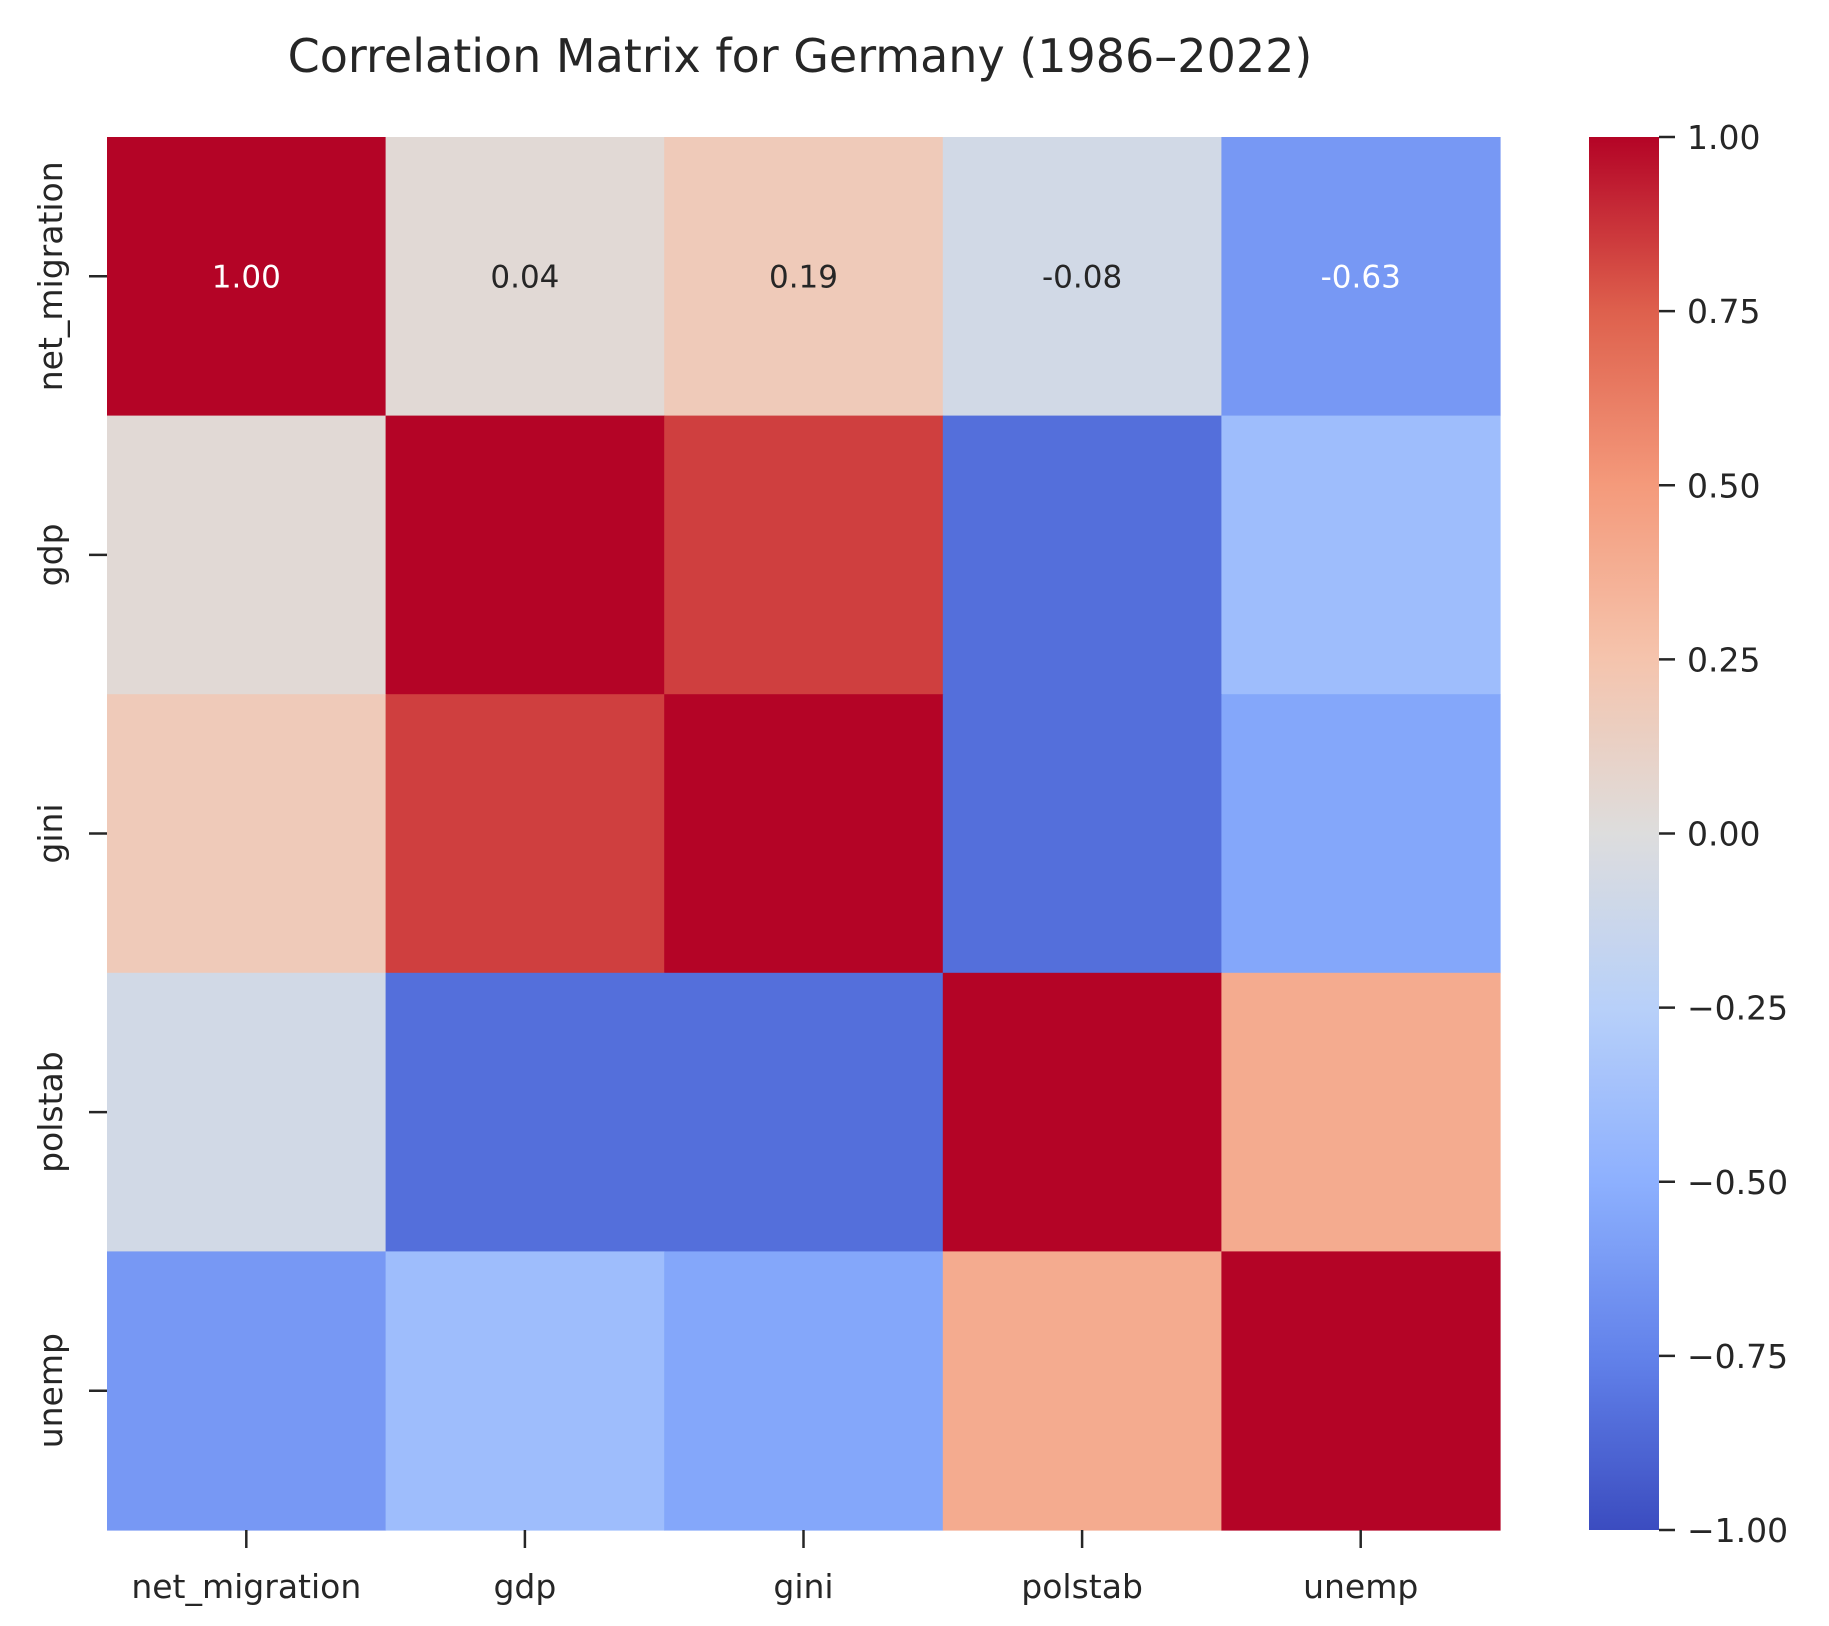 This screenshot has width=1829, height=1626. I want to click on cell-value-label: 0.19, so click(803, 277).